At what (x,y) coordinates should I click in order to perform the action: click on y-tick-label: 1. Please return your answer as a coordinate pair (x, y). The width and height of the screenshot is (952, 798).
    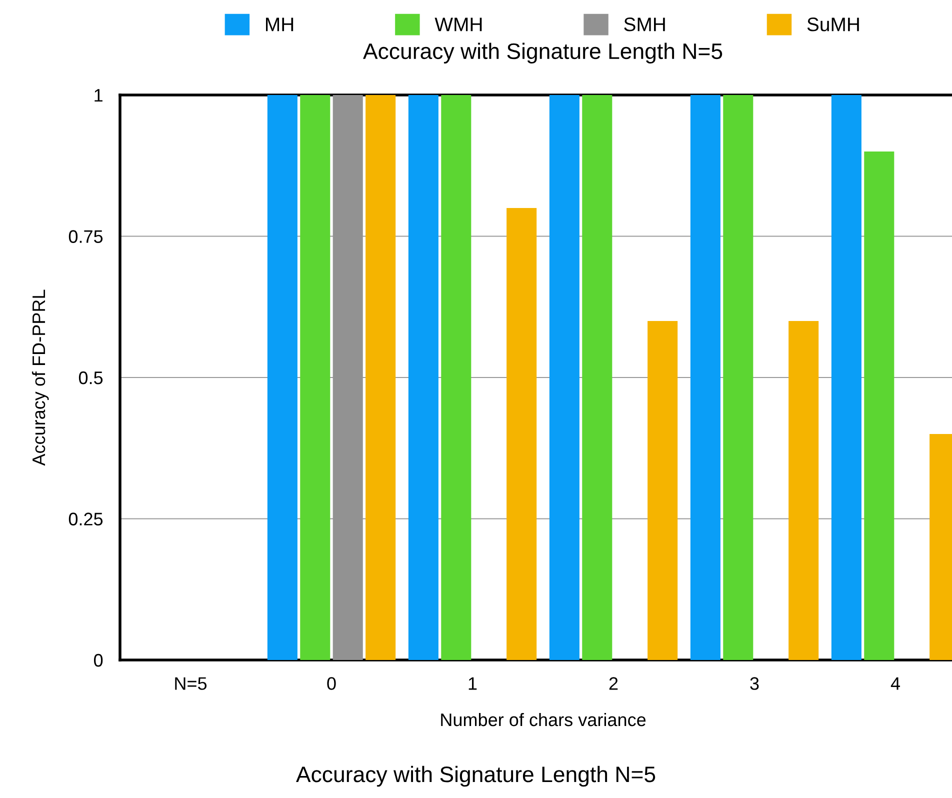
    Looking at the image, I should click on (98, 95).